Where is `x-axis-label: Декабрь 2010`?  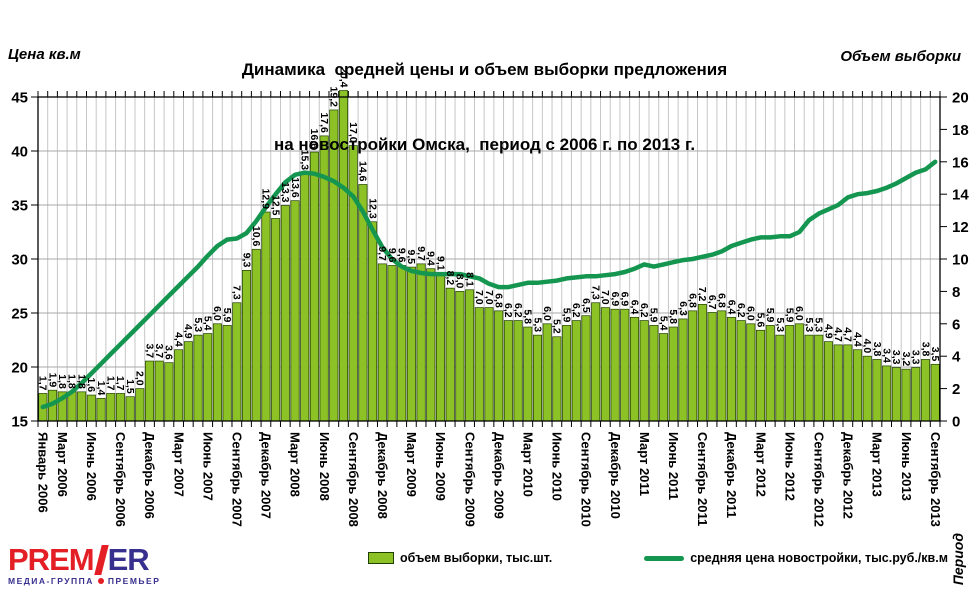 x-axis-label: Декабрь 2010 is located at coordinates (615, 475).